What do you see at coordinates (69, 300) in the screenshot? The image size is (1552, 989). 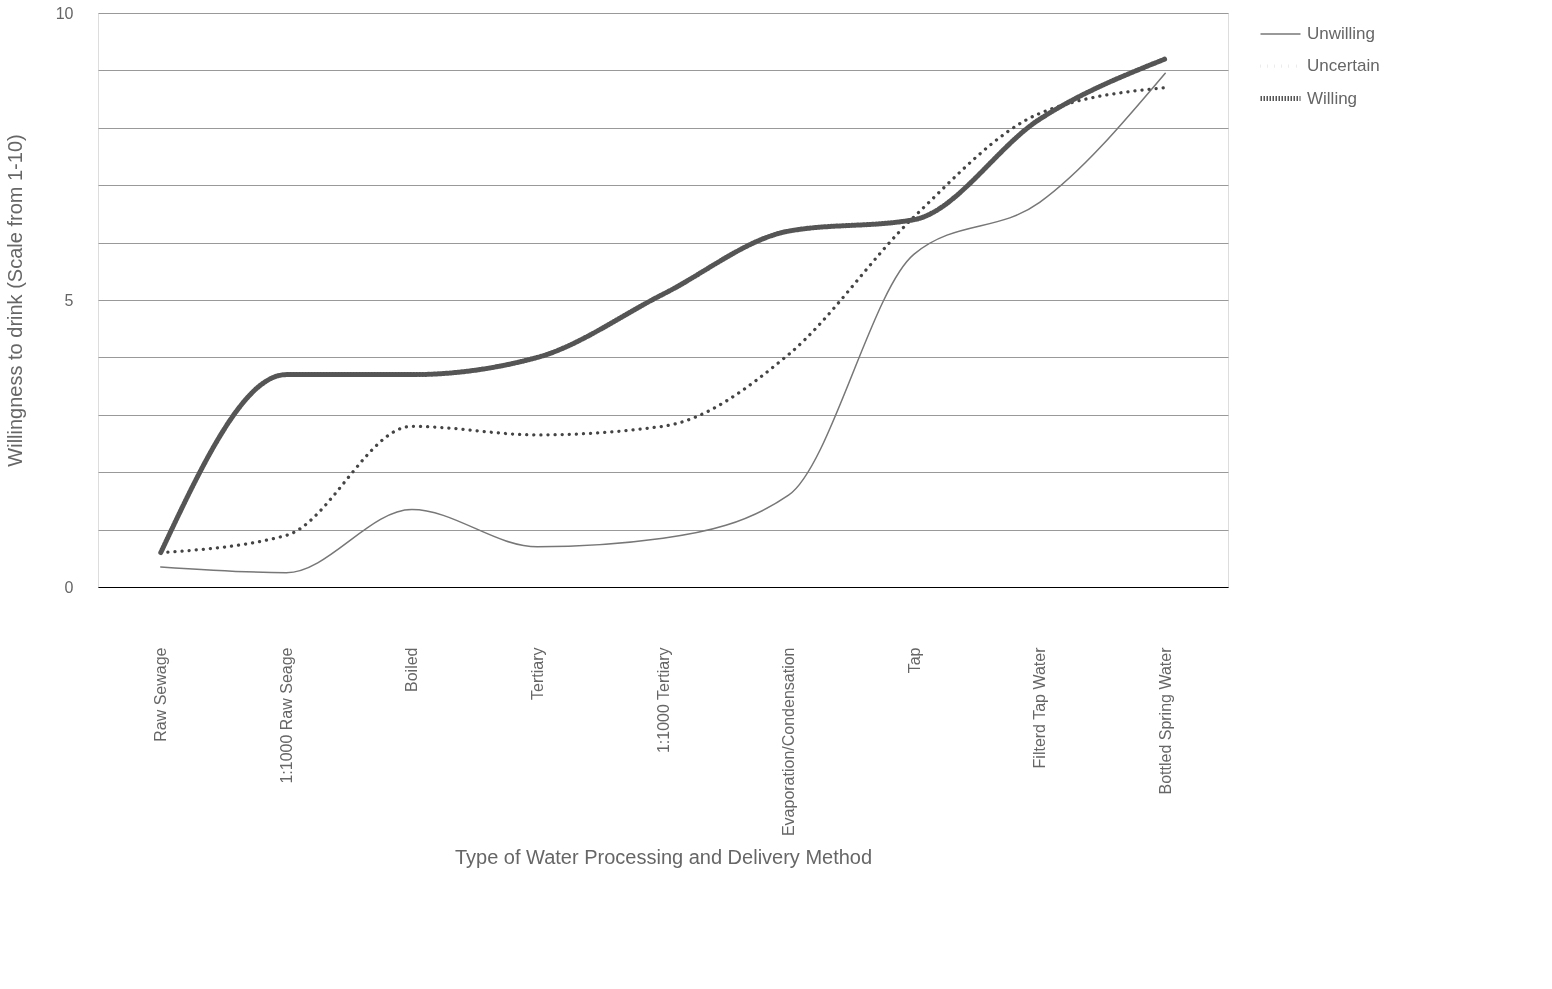 I see `y-tick-label: 5` at bounding box center [69, 300].